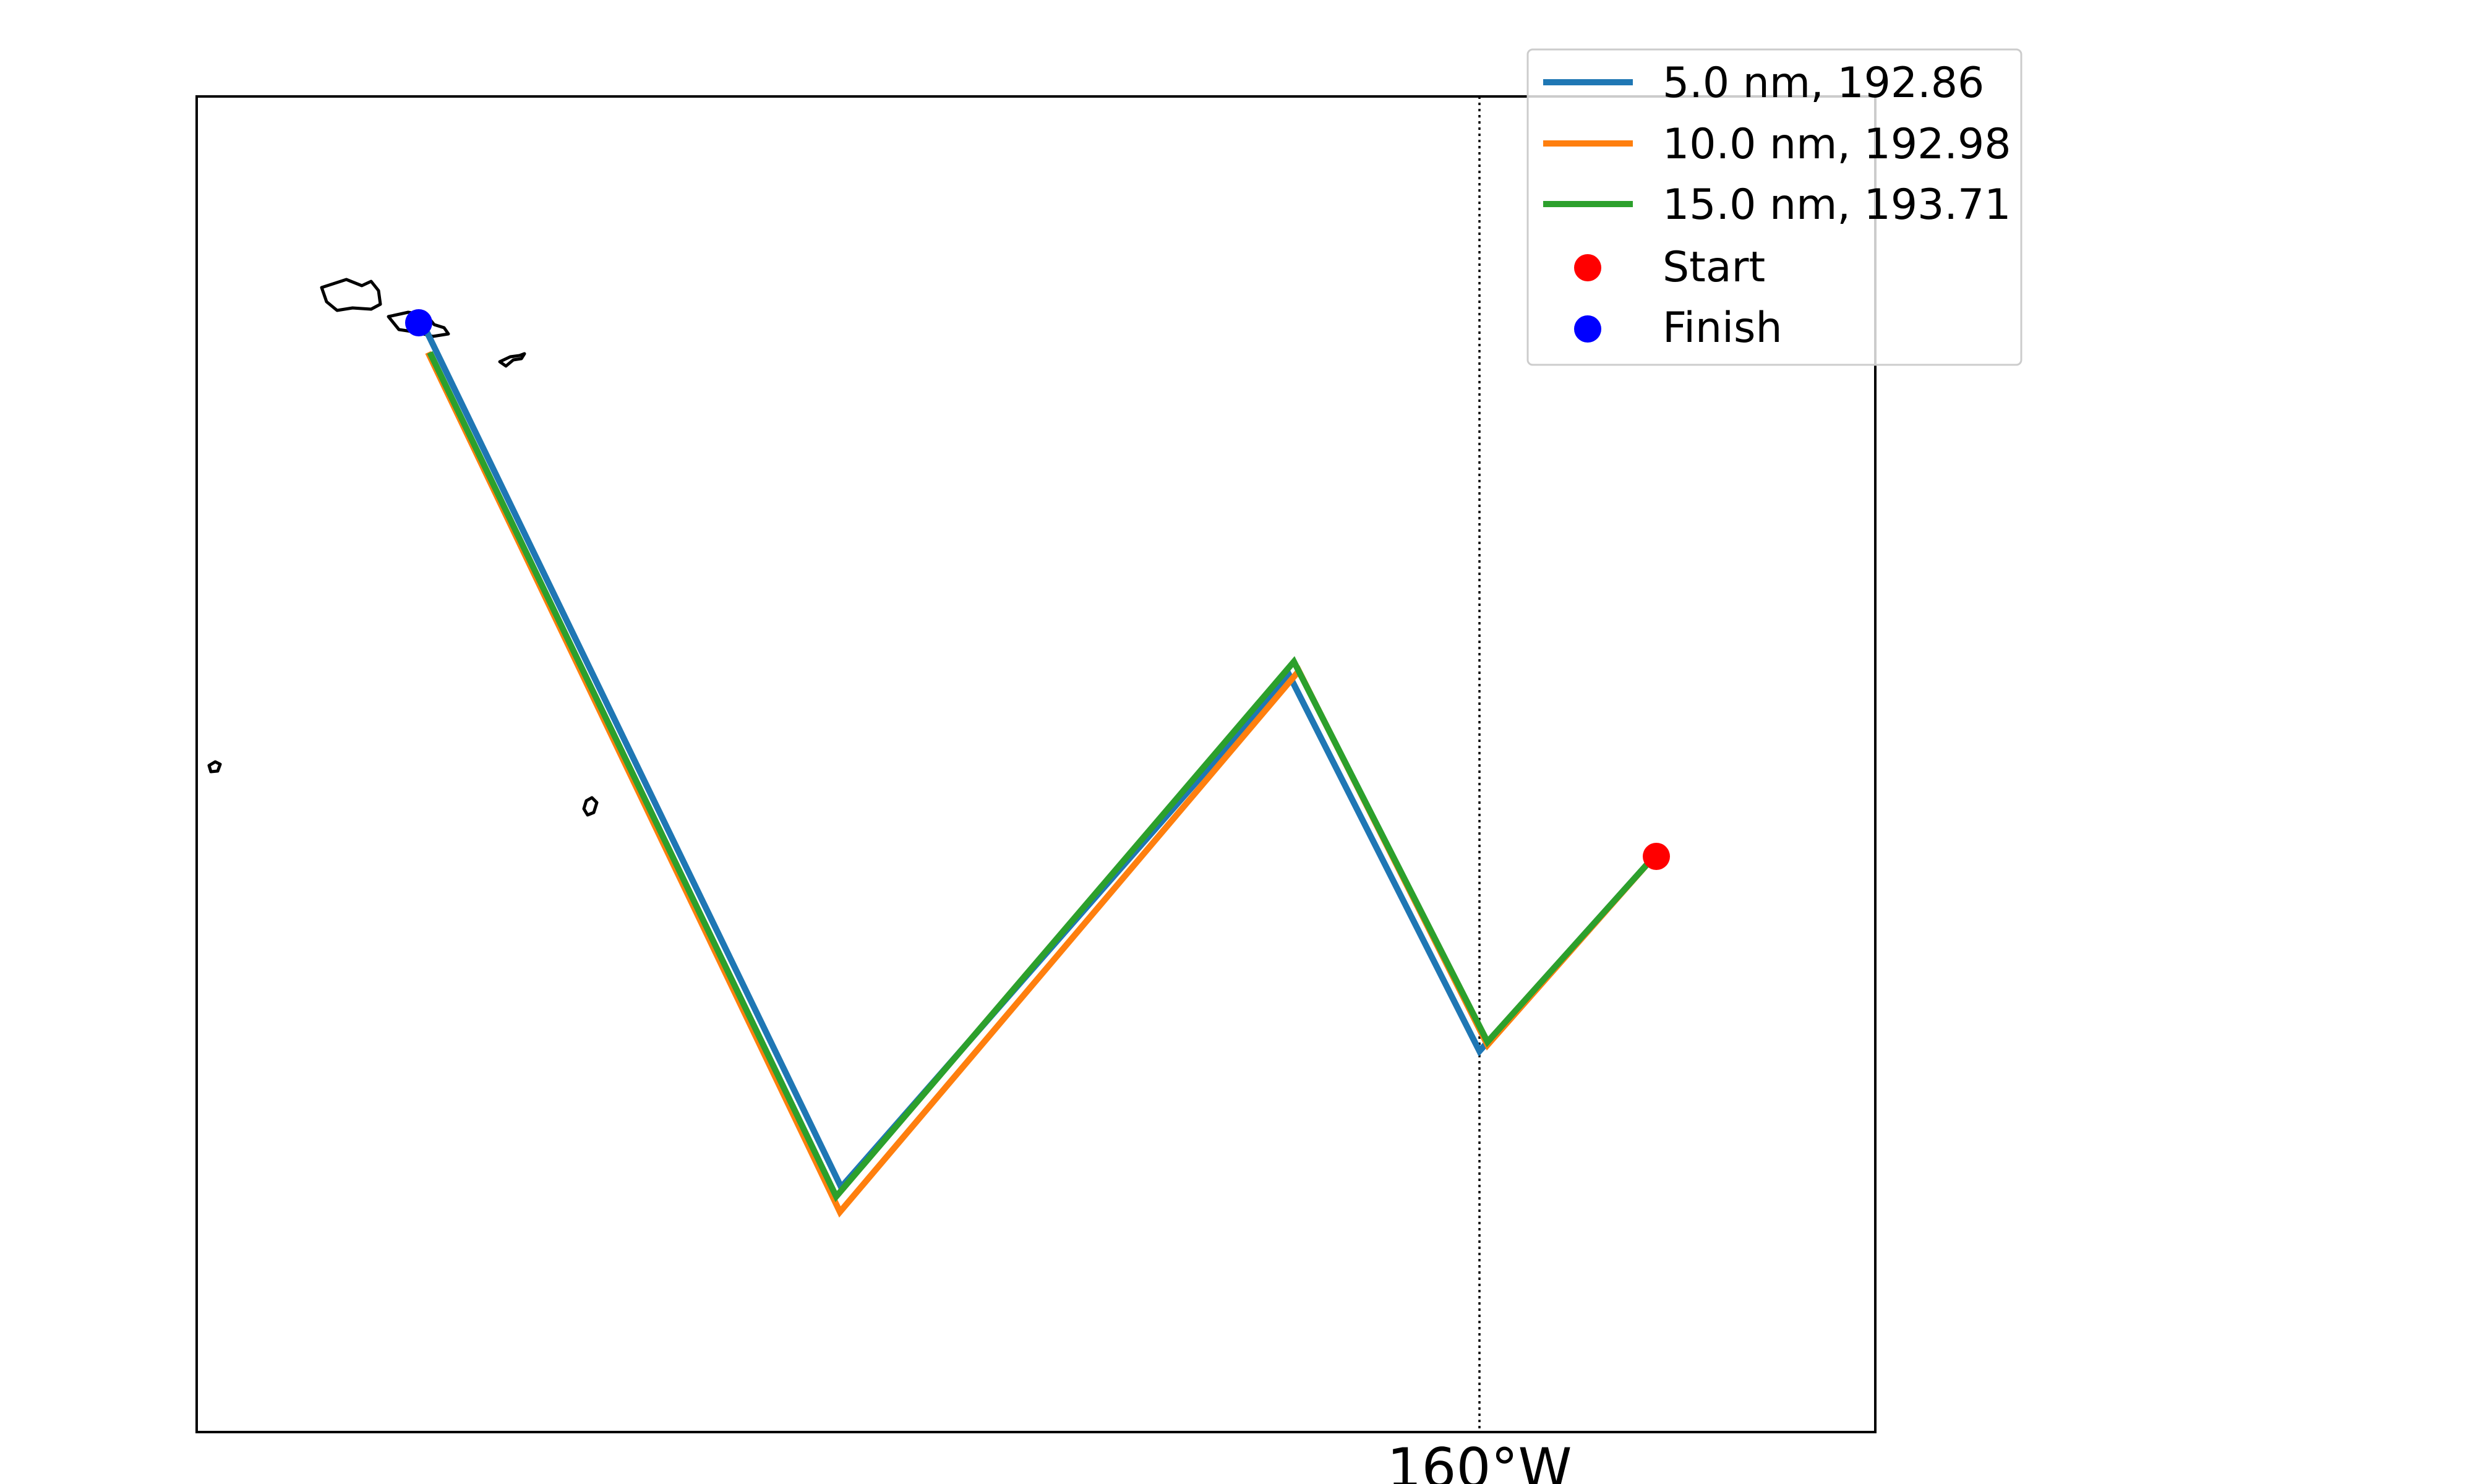 The width and height of the screenshot is (2474, 1484). I want to click on legend-label-10nm: 10.0 nm, 192.98, so click(1837, 144).